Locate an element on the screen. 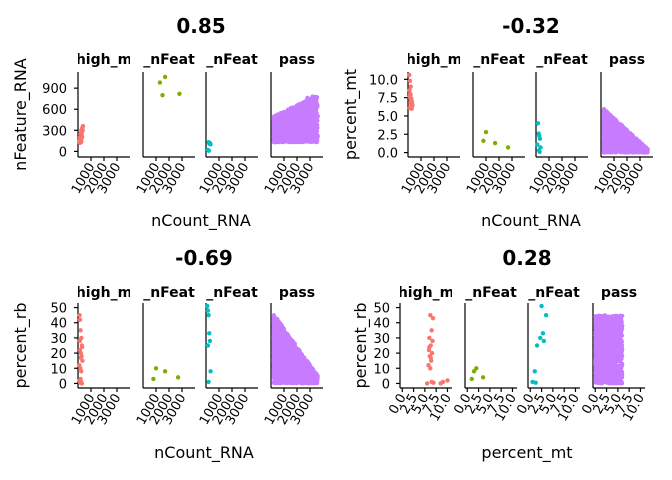 The width and height of the screenshot is (672, 480). y-axis-label: percent_rb is located at coordinates (361, 345).